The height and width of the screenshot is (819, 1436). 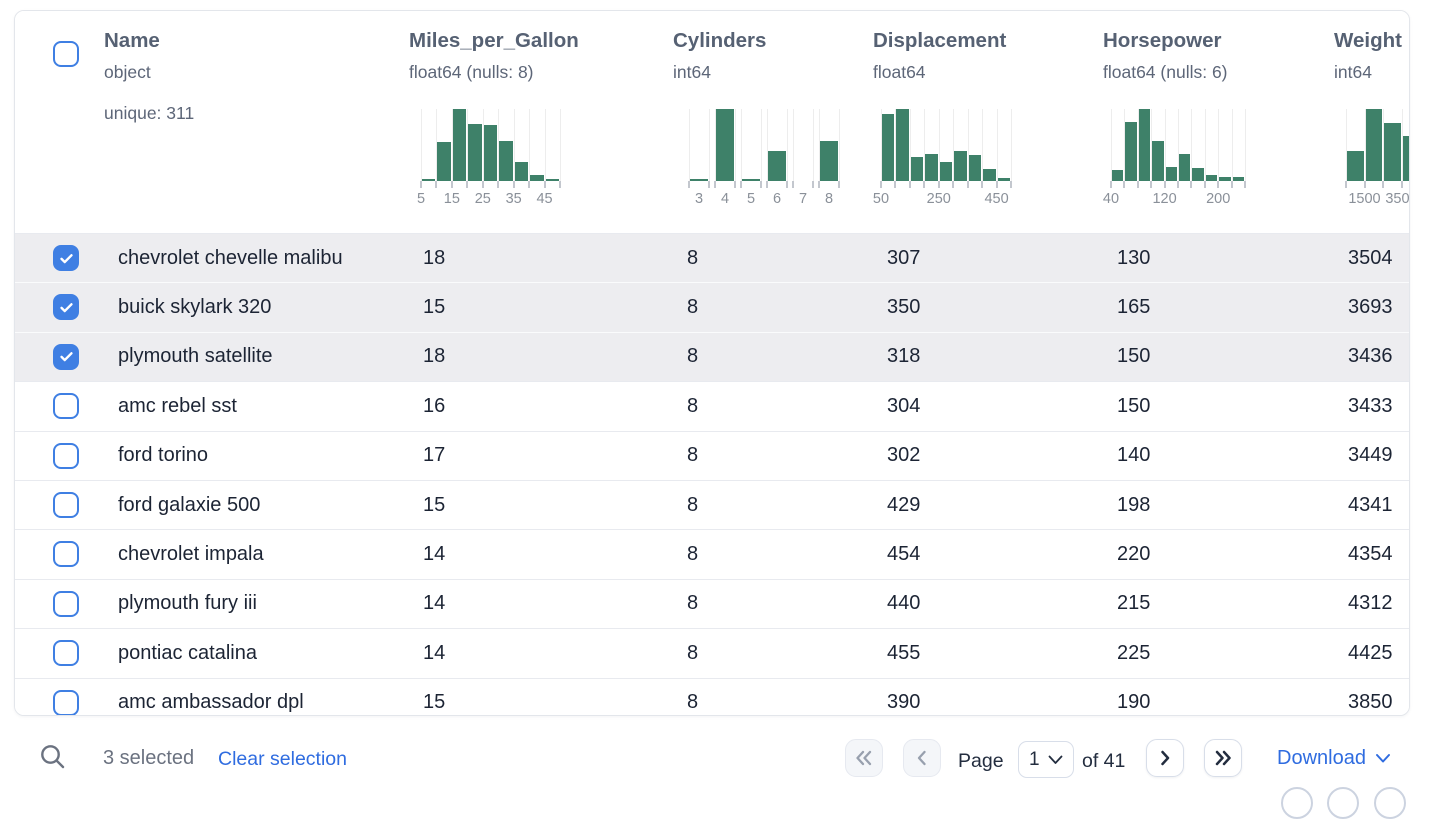 I want to click on column-type-name: object, so click(x=127, y=72).